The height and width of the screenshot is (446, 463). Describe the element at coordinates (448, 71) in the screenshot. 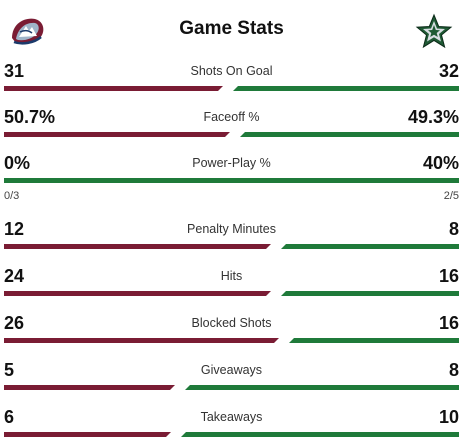

I see `away-stat-value: 32` at that location.